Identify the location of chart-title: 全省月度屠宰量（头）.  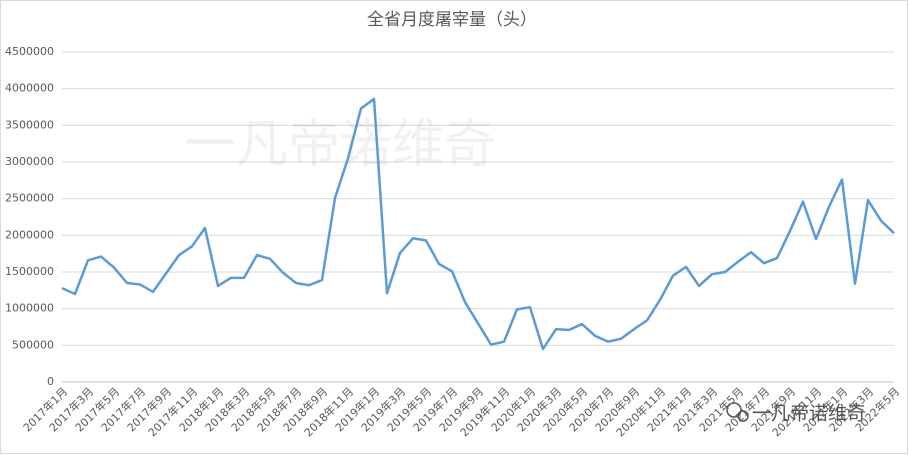
(452, 20).